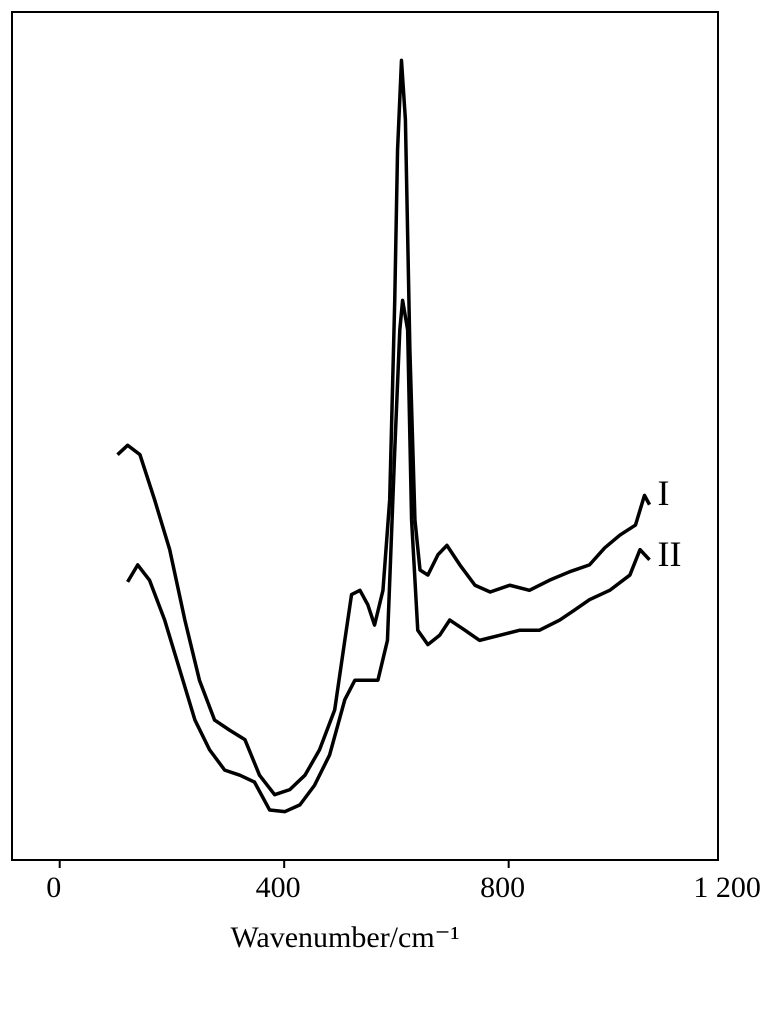 The height and width of the screenshot is (1012, 775). Describe the element at coordinates (502, 887) in the screenshot. I see `x-tick-label: 800` at that location.